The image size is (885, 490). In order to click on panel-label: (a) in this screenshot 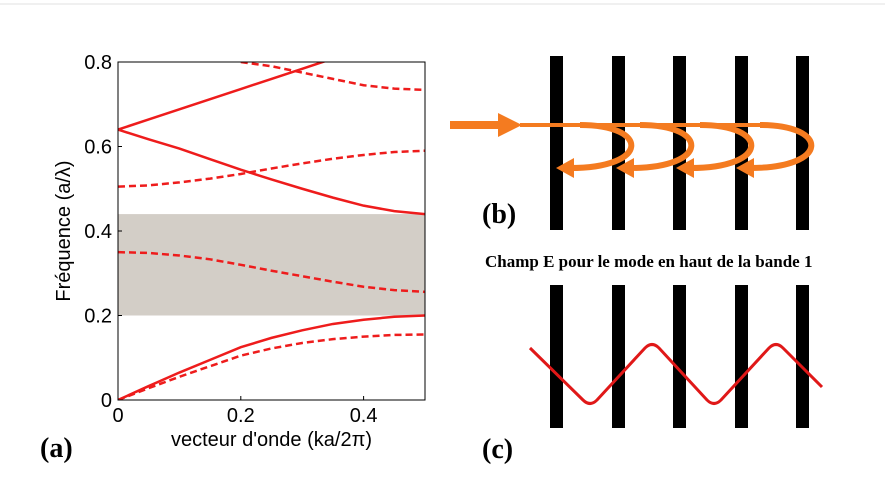, I will do `click(56, 448)`.